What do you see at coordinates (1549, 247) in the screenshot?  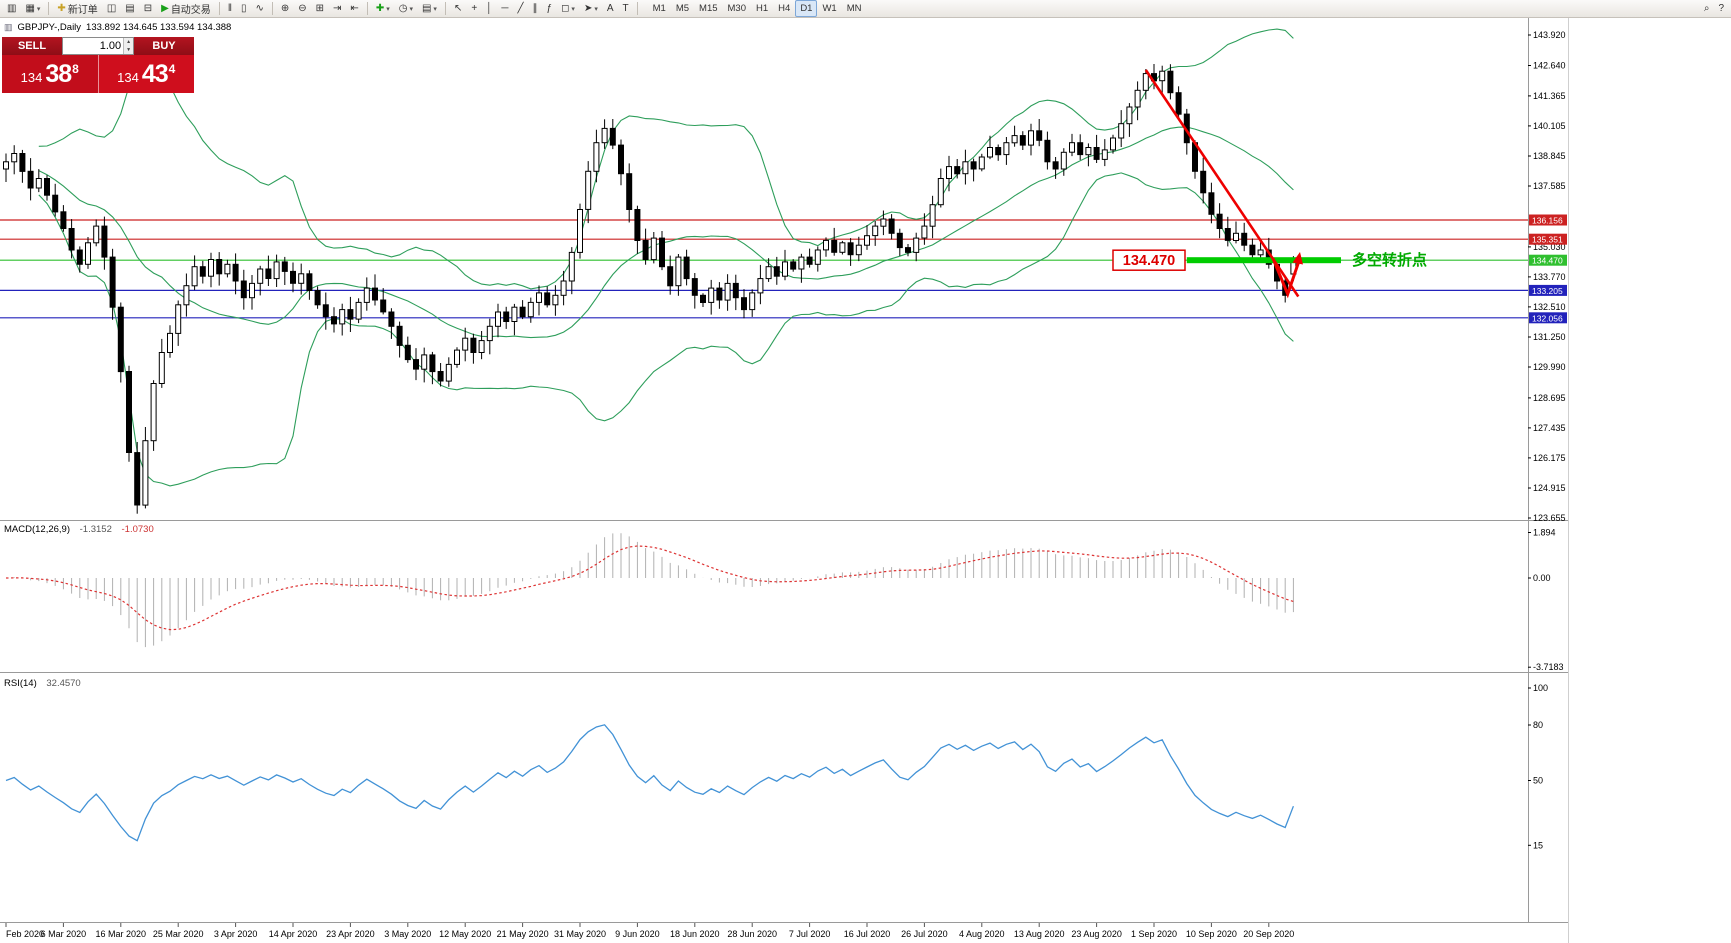 I see `svg-text: 135.030` at bounding box center [1549, 247].